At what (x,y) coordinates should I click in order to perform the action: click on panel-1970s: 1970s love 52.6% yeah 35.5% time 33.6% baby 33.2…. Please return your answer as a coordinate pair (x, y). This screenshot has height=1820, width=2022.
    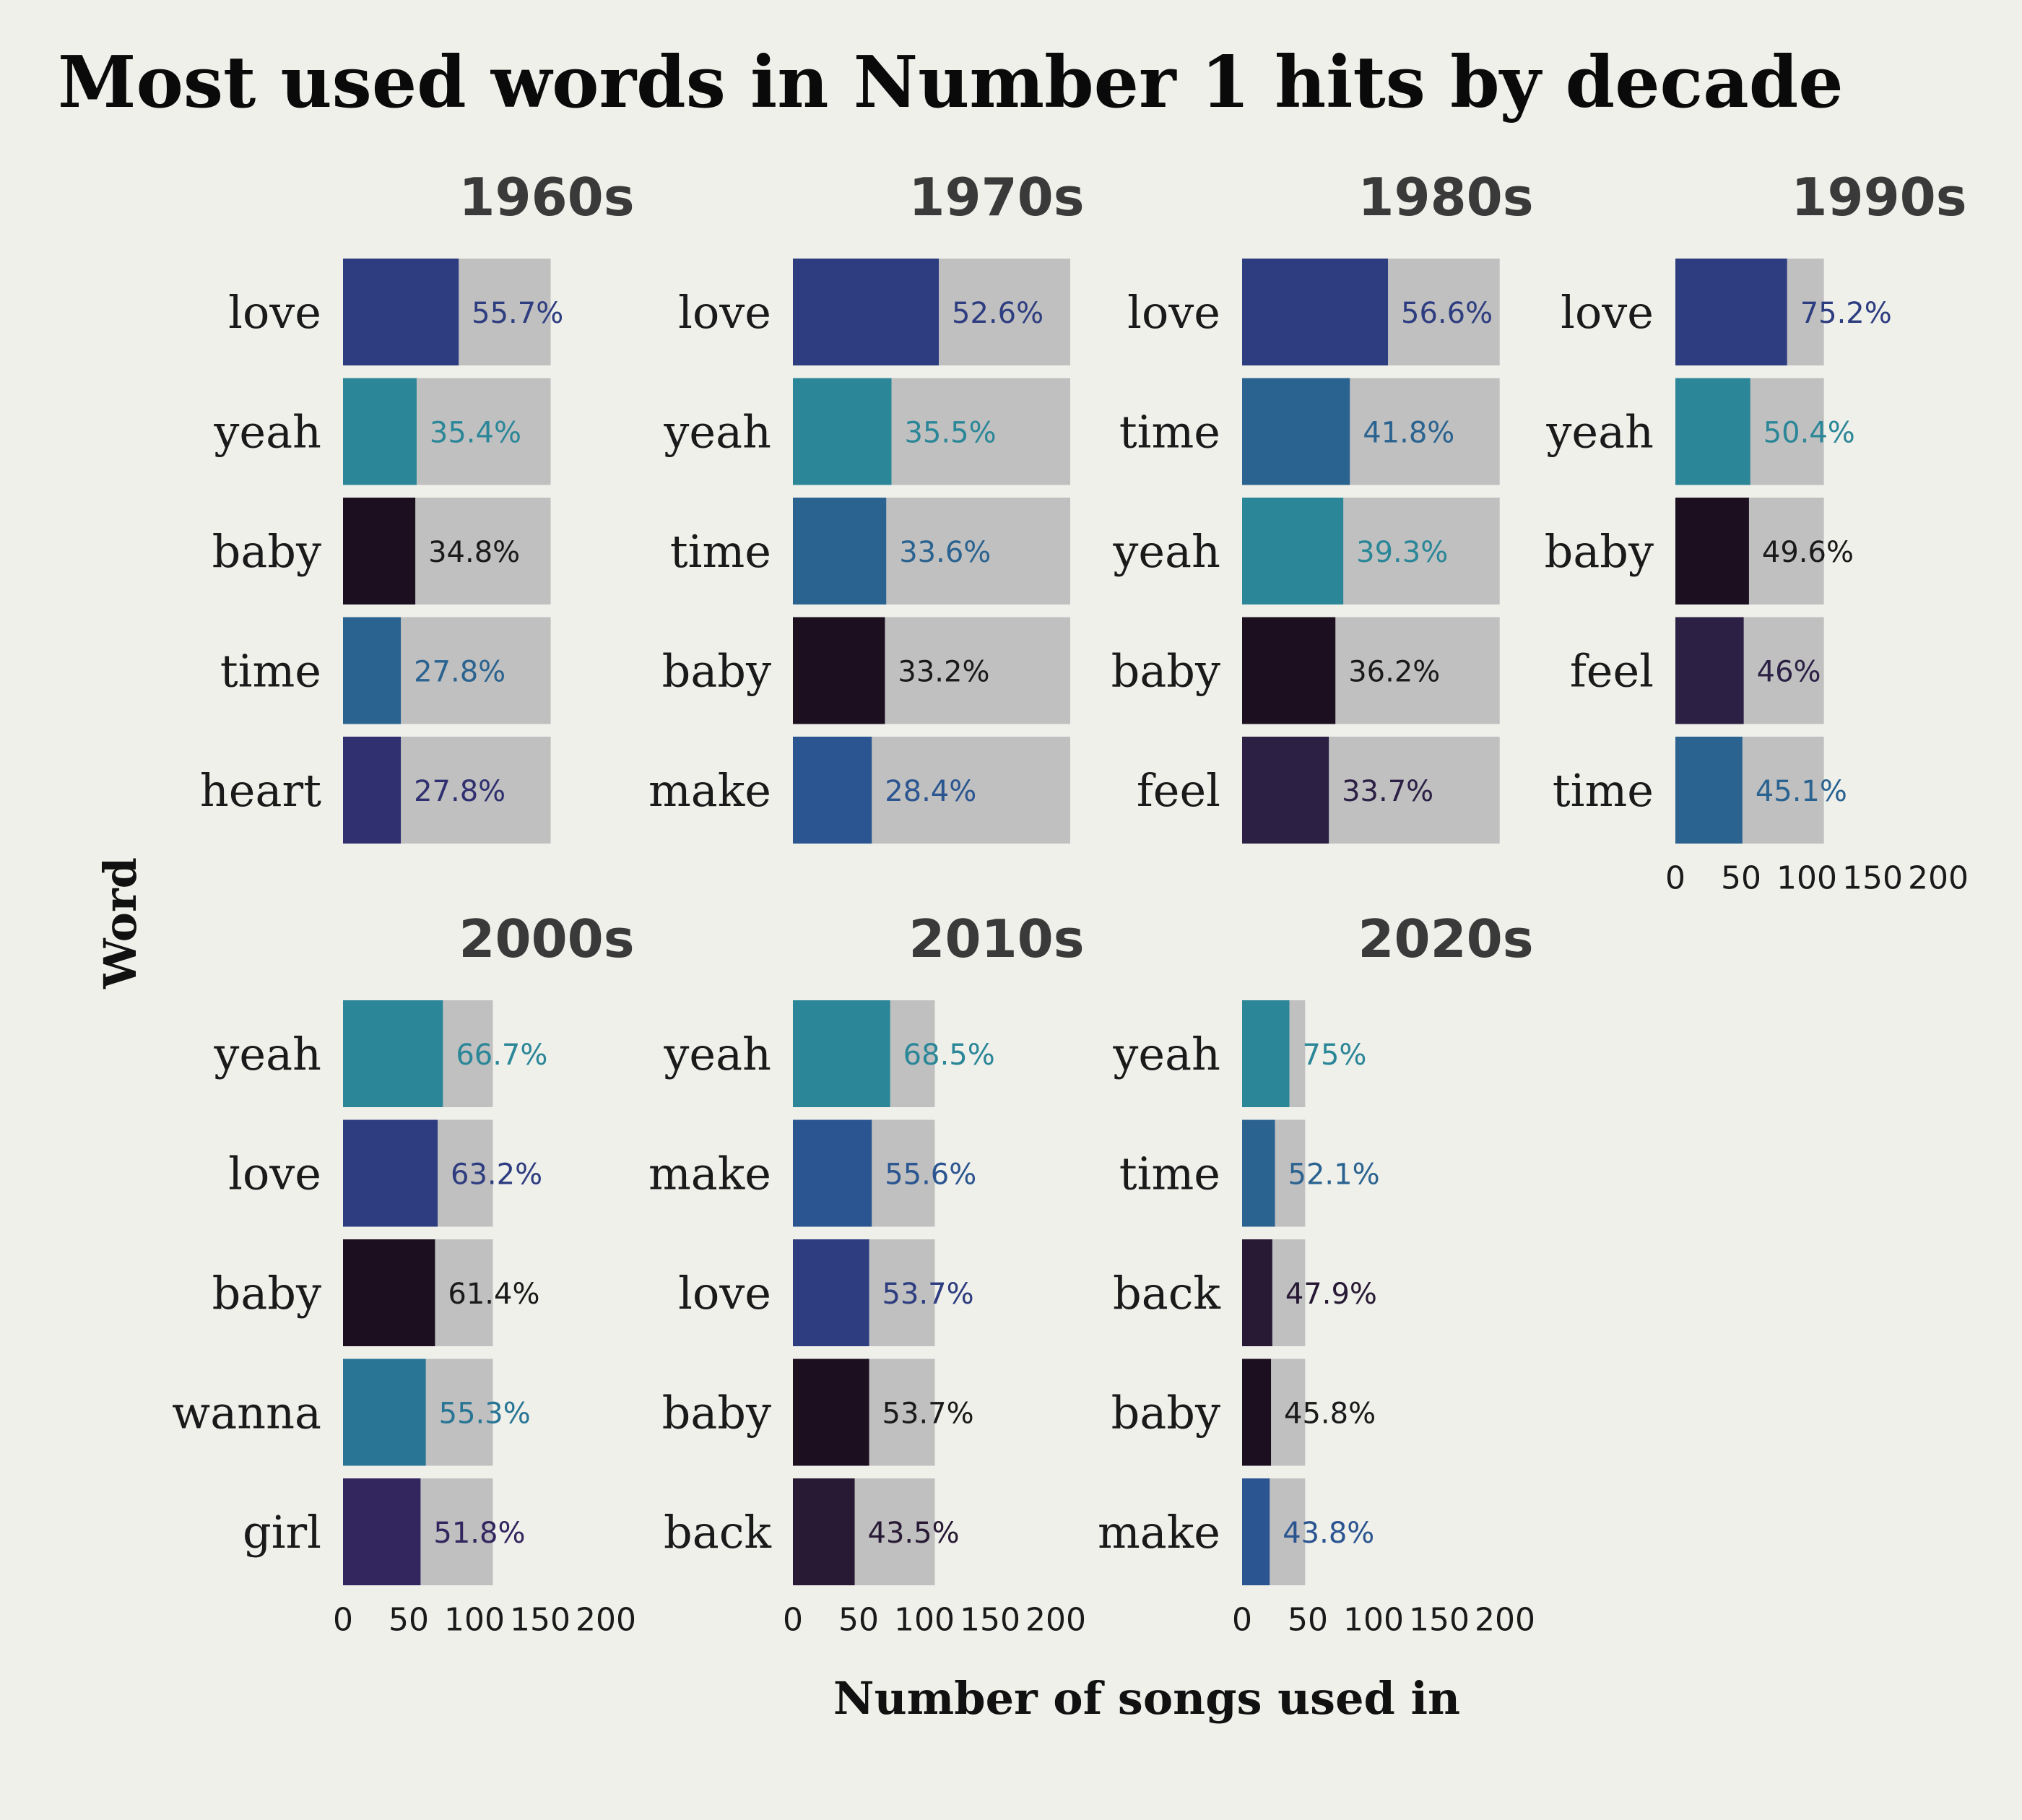
    Looking at the image, I should click on (867, 505).